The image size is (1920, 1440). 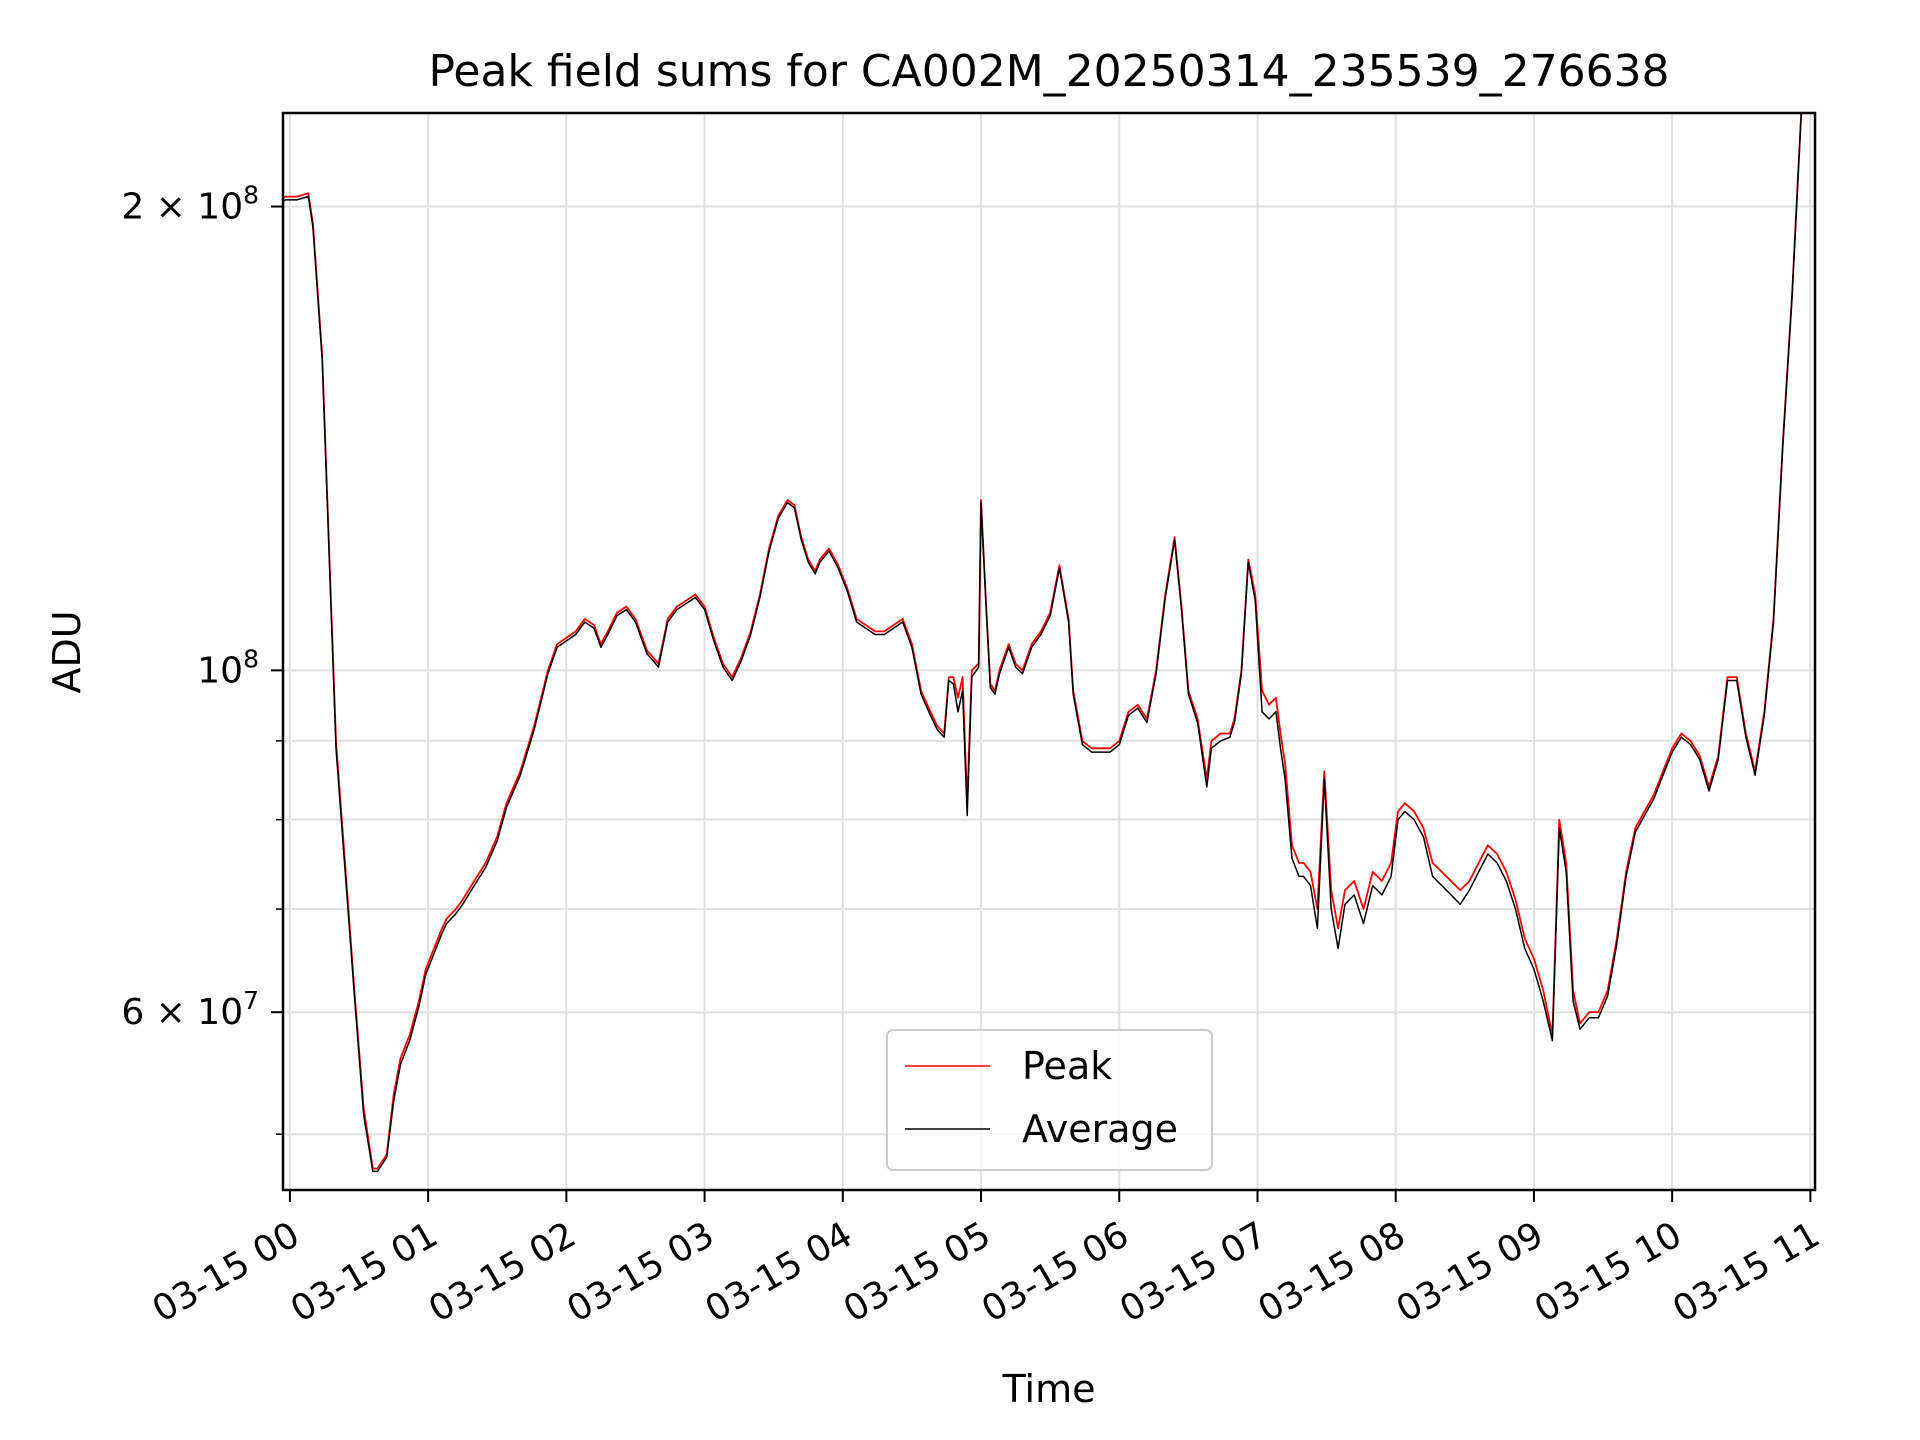 I want to click on y-axis-label: ADU, so click(x=67, y=651).